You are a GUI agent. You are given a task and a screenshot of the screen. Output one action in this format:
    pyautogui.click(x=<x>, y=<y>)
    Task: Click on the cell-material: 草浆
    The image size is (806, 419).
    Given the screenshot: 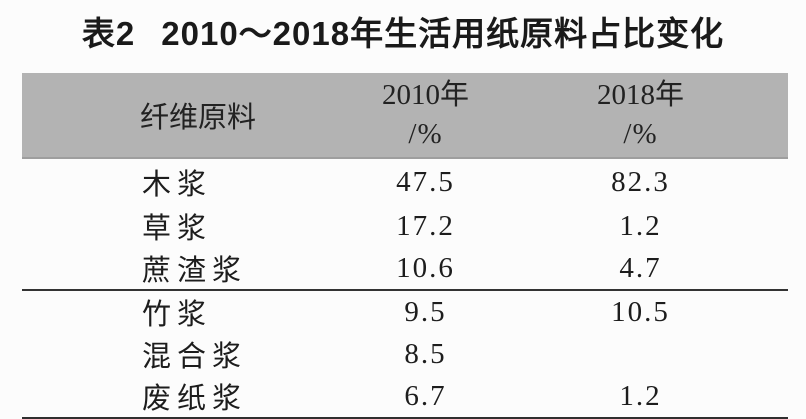 What is the action you would take?
    pyautogui.click(x=177, y=229)
    